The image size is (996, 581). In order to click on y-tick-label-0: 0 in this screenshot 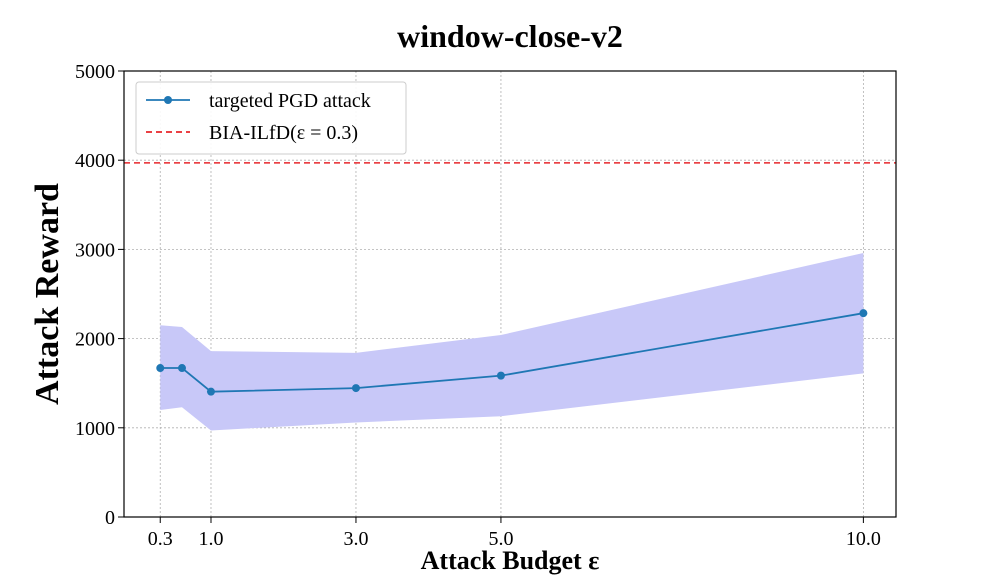, I will do `click(110, 518)`.